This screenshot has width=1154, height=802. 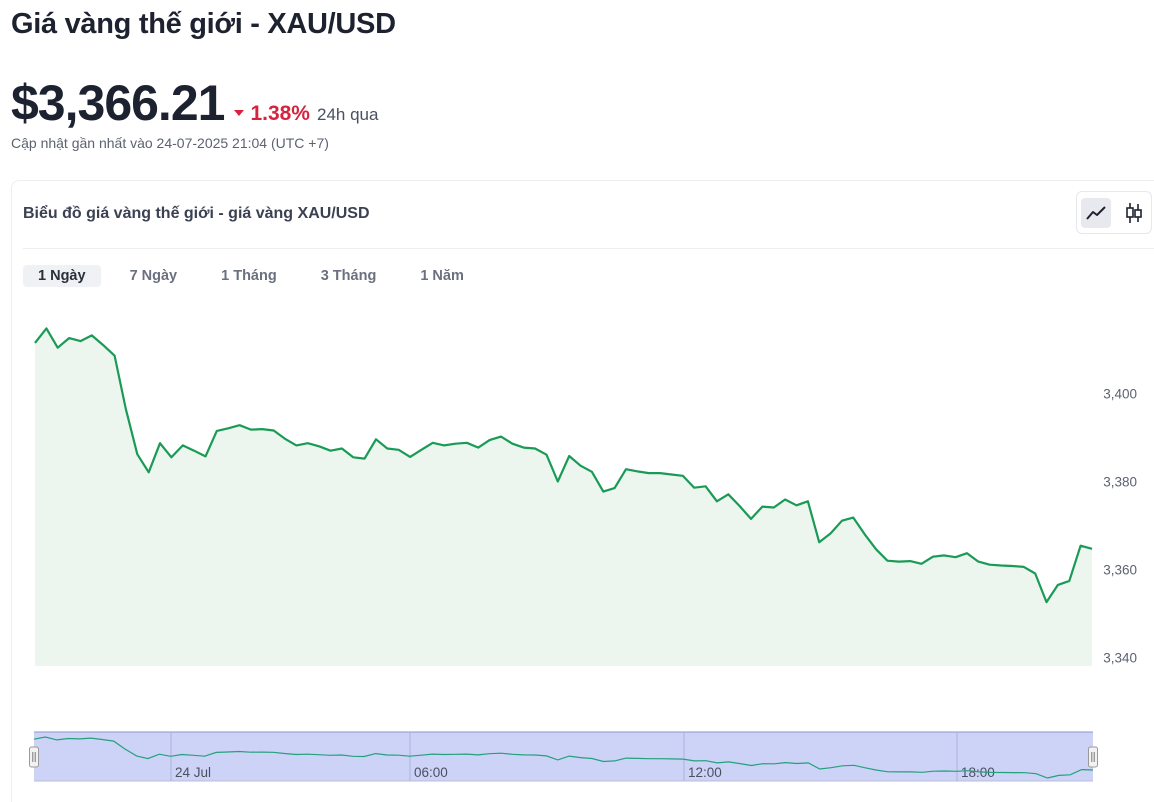 What do you see at coordinates (153, 276) in the screenshot?
I see `tab-7-days: 7 Ngày` at bounding box center [153, 276].